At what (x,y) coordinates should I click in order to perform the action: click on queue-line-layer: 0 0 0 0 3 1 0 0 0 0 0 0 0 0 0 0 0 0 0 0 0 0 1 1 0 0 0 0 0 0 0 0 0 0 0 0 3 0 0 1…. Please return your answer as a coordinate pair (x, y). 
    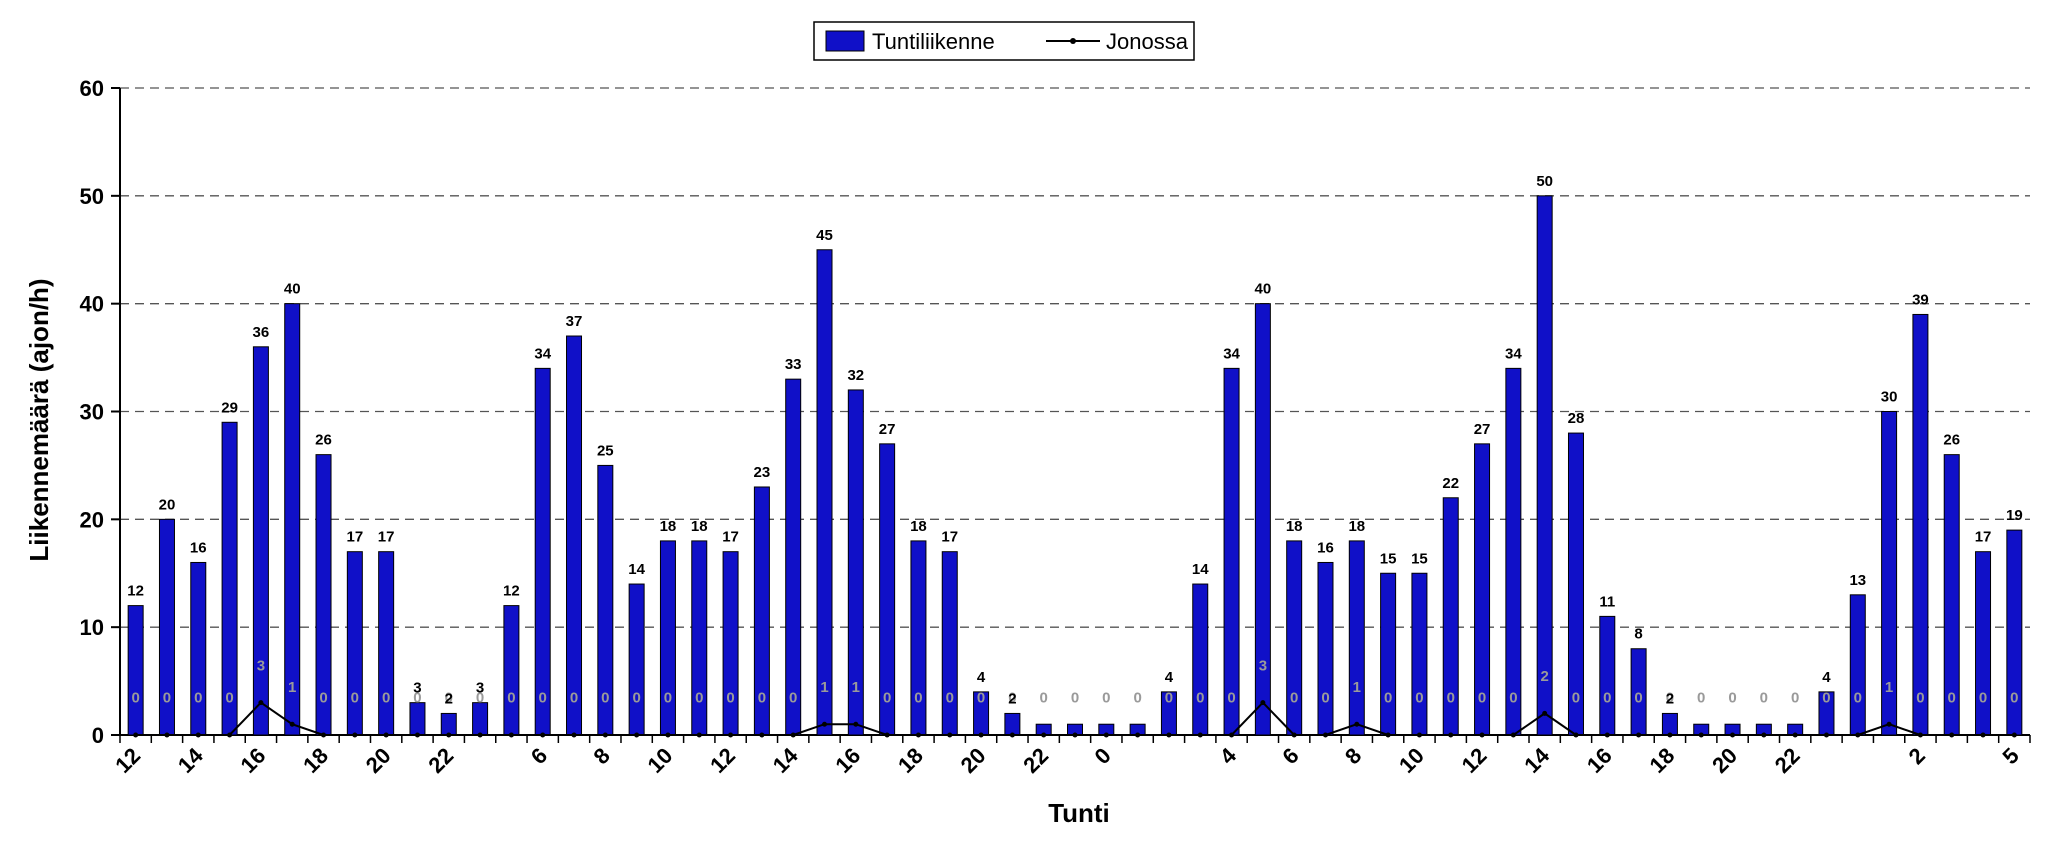
    Looking at the image, I should click on (1075, 697).